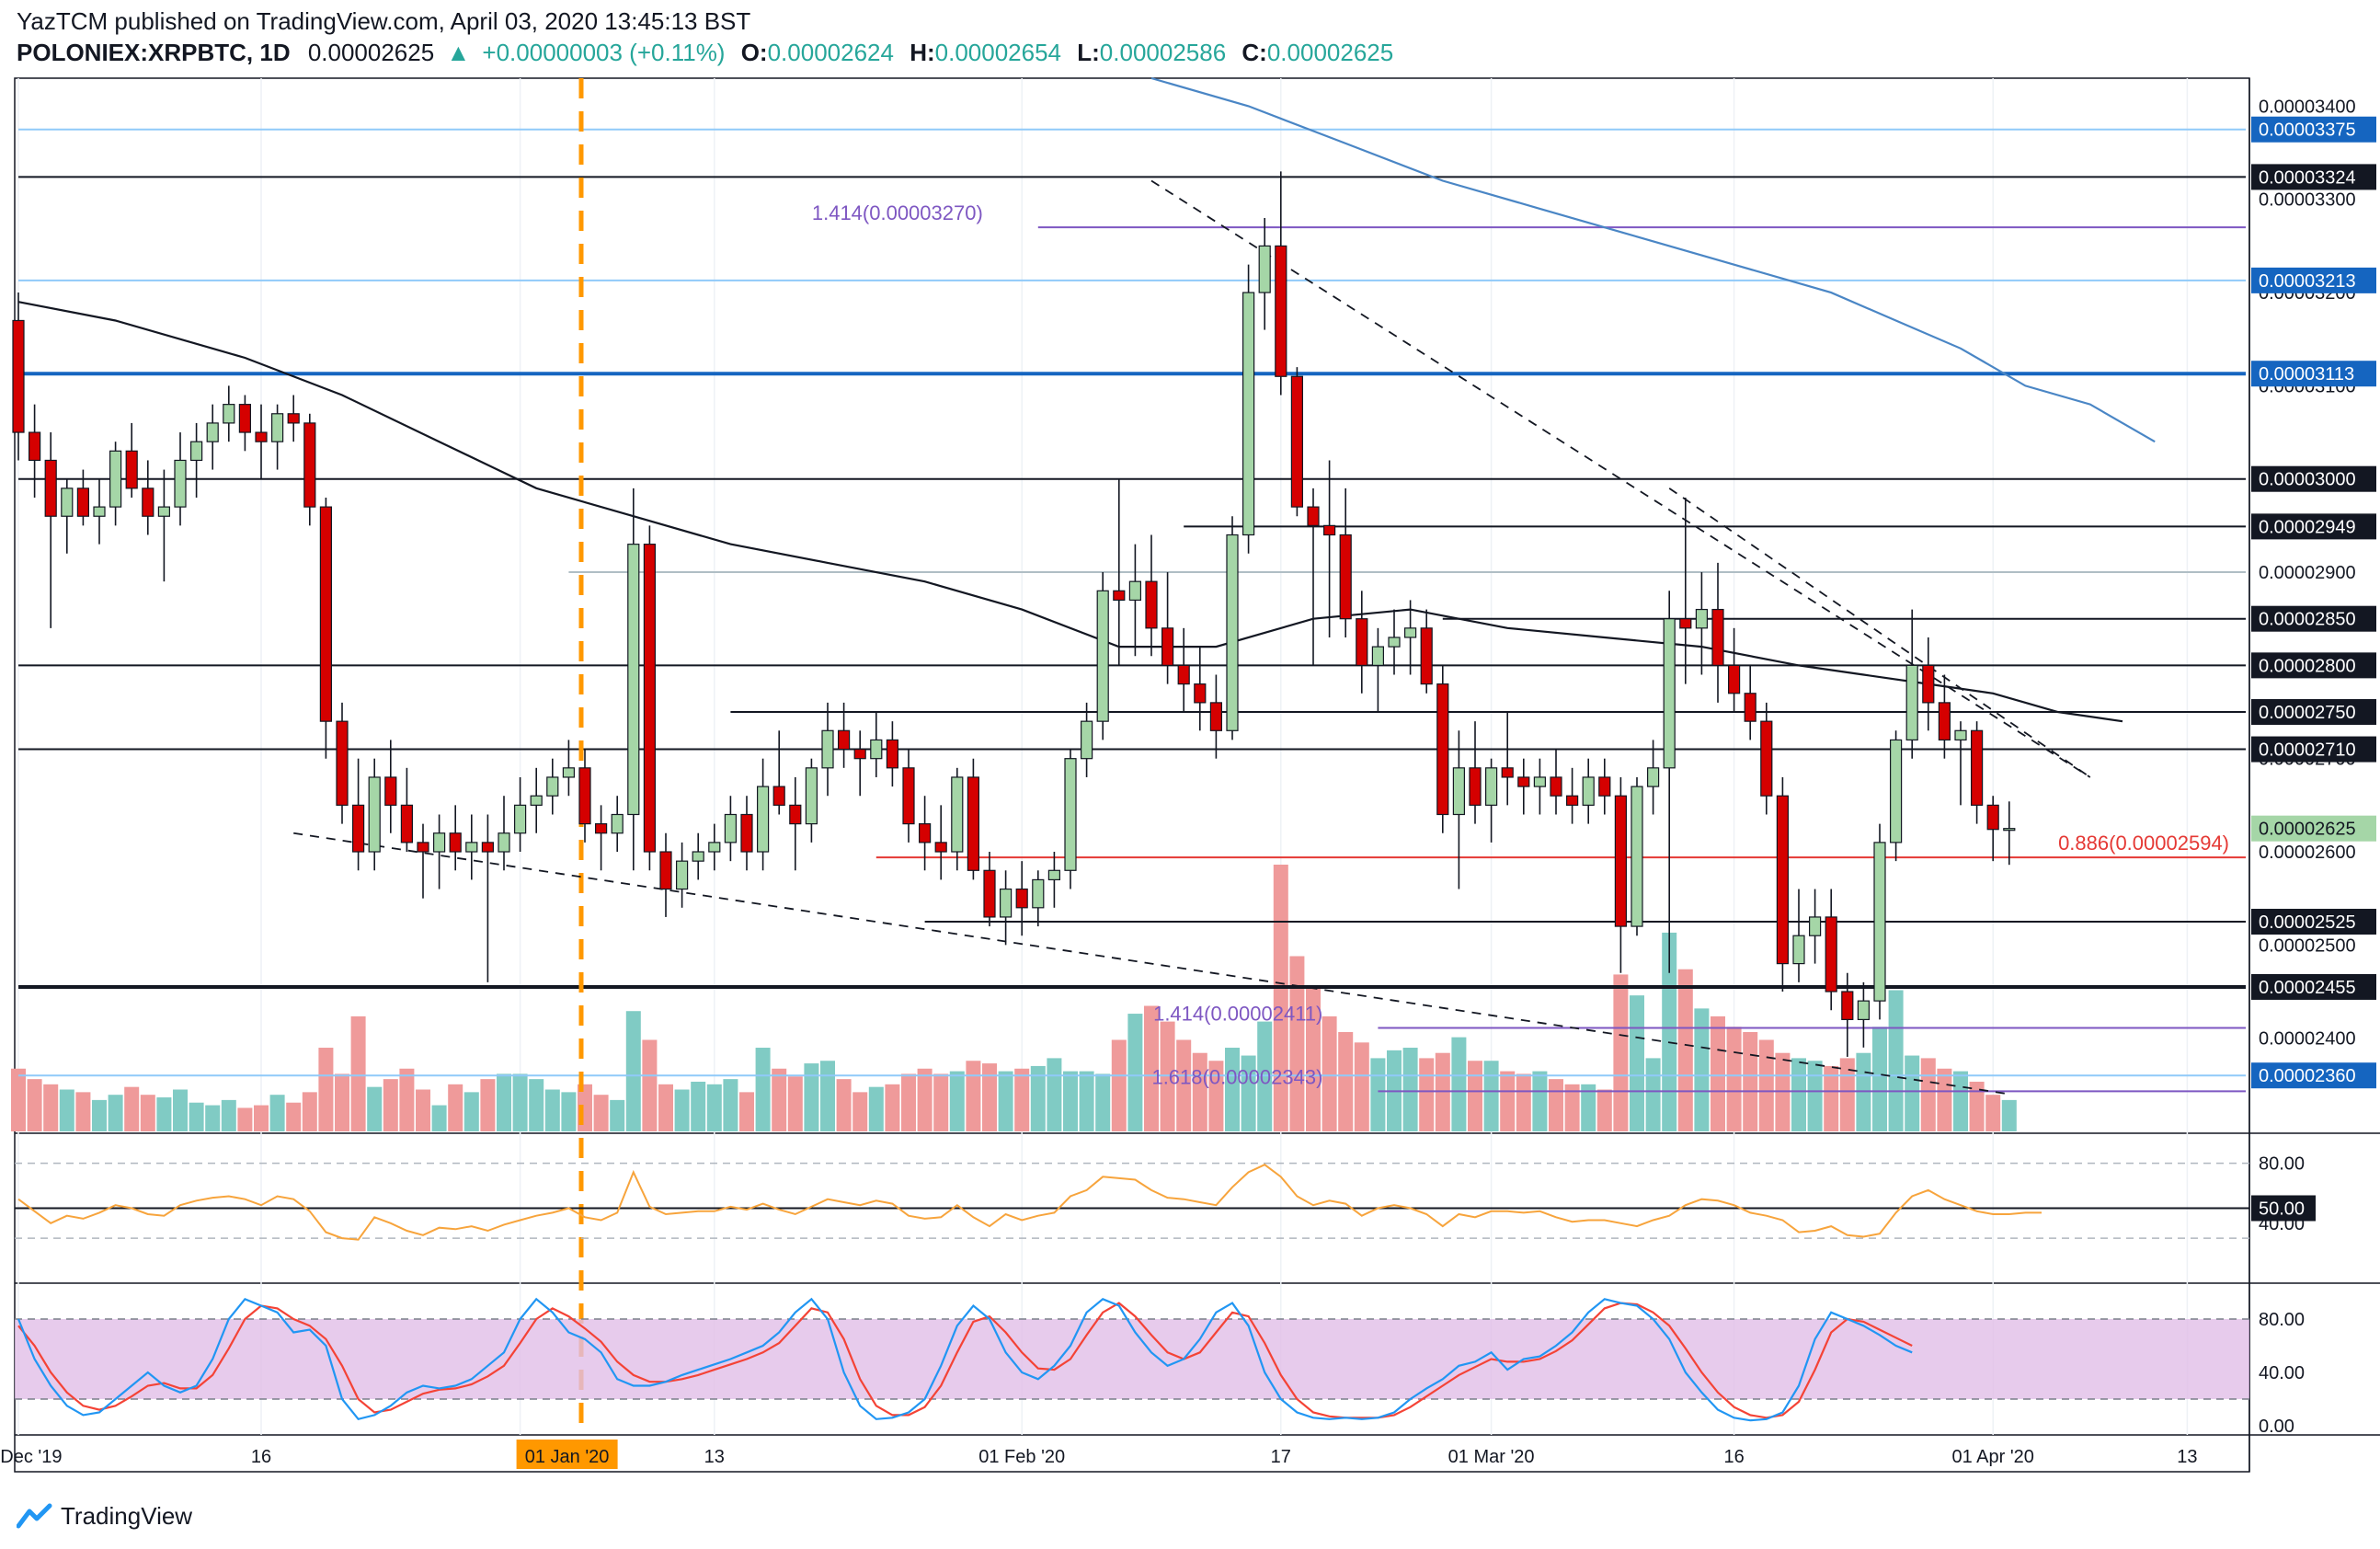 The width and height of the screenshot is (2380, 1549). I want to click on price-label: 0.00003324, so click(2307, 178).